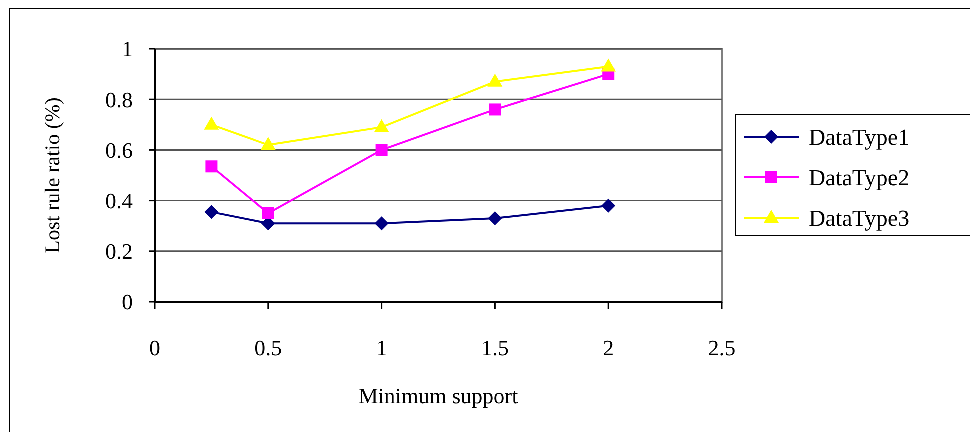 This screenshot has height=432, width=970. I want to click on y-tick-label: 1, so click(127, 49).